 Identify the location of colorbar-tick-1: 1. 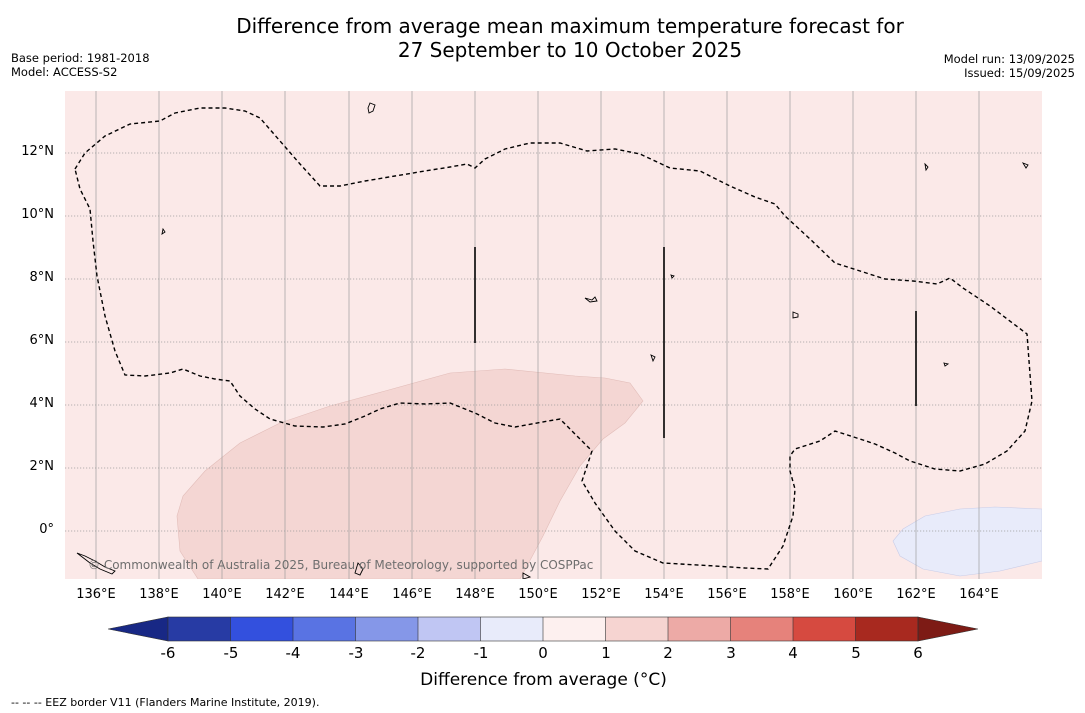
(606, 653).